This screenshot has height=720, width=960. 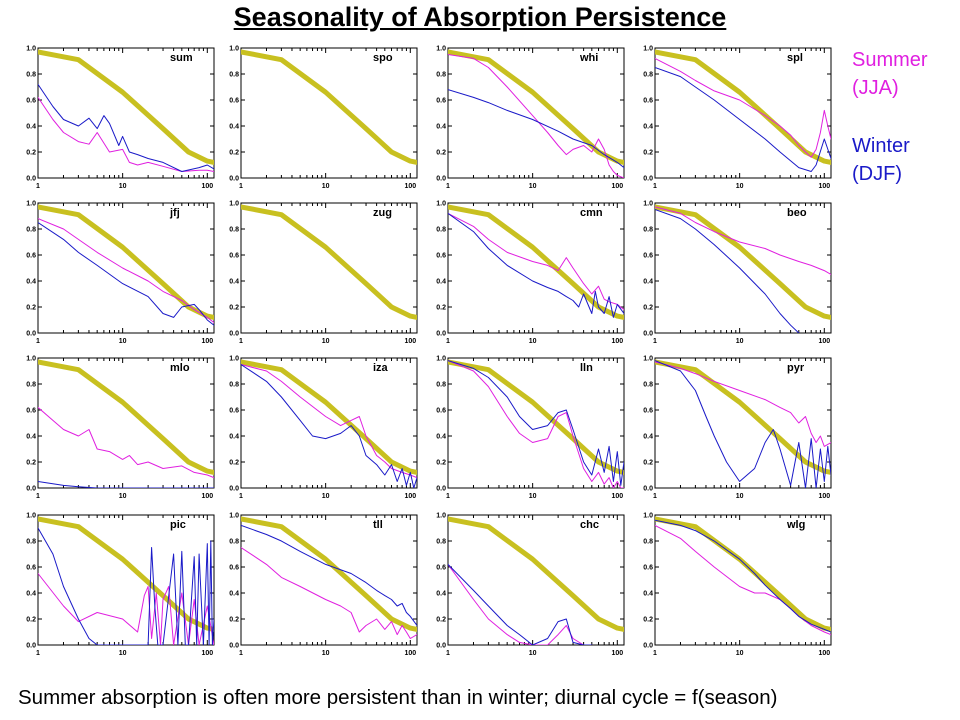 What do you see at coordinates (881, 160) in the screenshot?
I see `legend-winter: Winter (DJF)` at bounding box center [881, 160].